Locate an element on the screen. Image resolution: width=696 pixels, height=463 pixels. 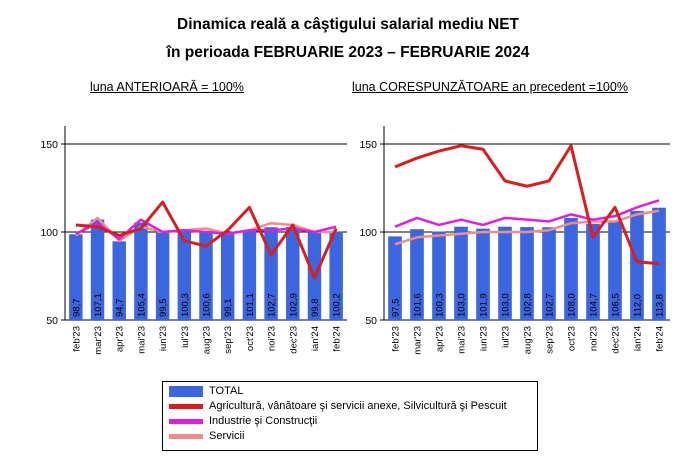
right-x-tick-label: feb'23 is located at coordinates (396, 339).